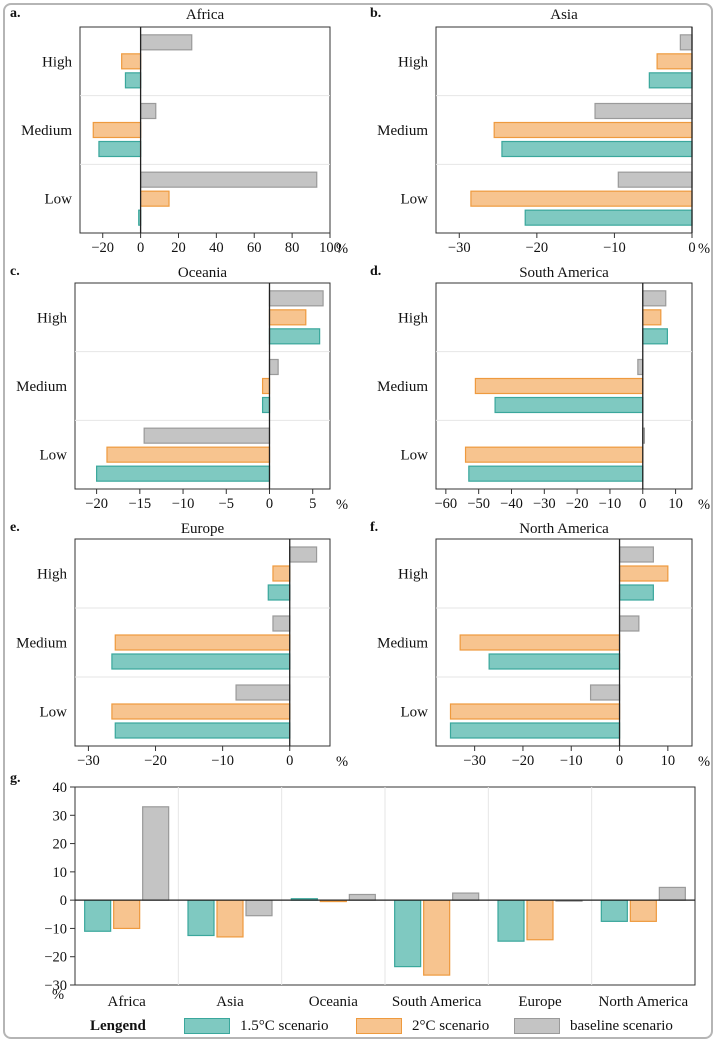  I want to click on category-label-oceania: Oceania, so click(333, 1002).